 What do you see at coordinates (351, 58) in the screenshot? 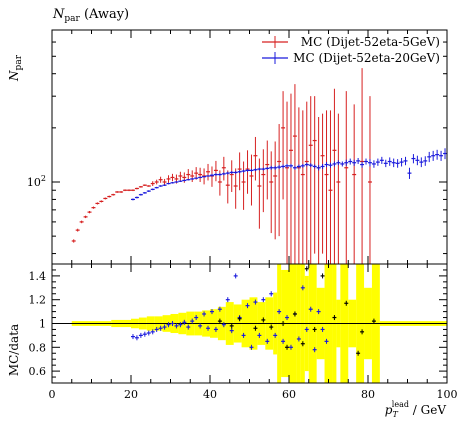
I see `legend-item: MC (Dijet-52eta-20GeV)` at bounding box center [351, 58].